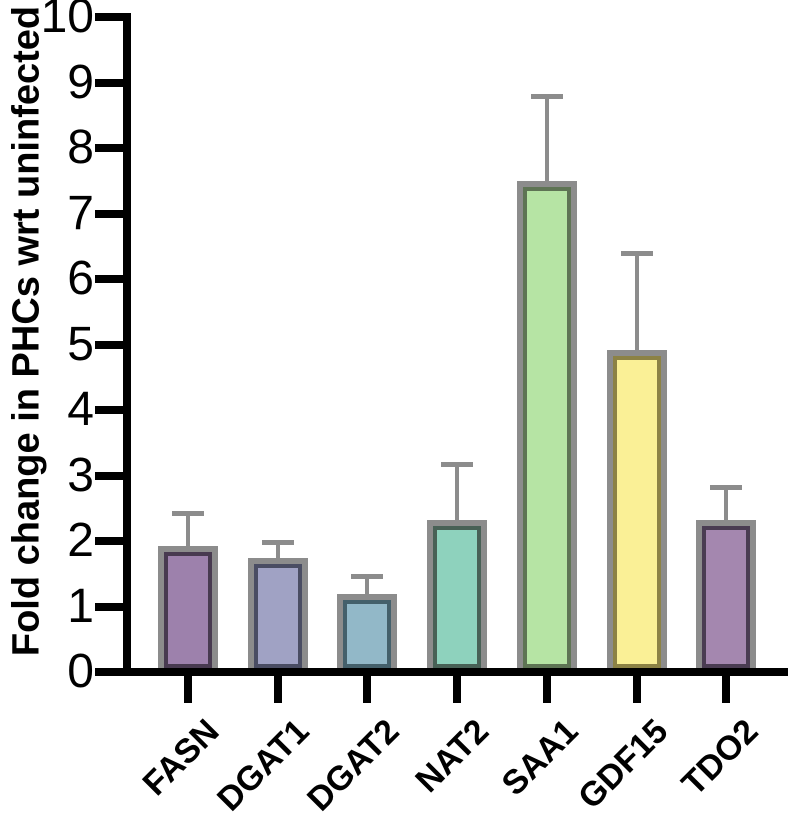  I want to click on bar-SAA1, so click(546, 427).